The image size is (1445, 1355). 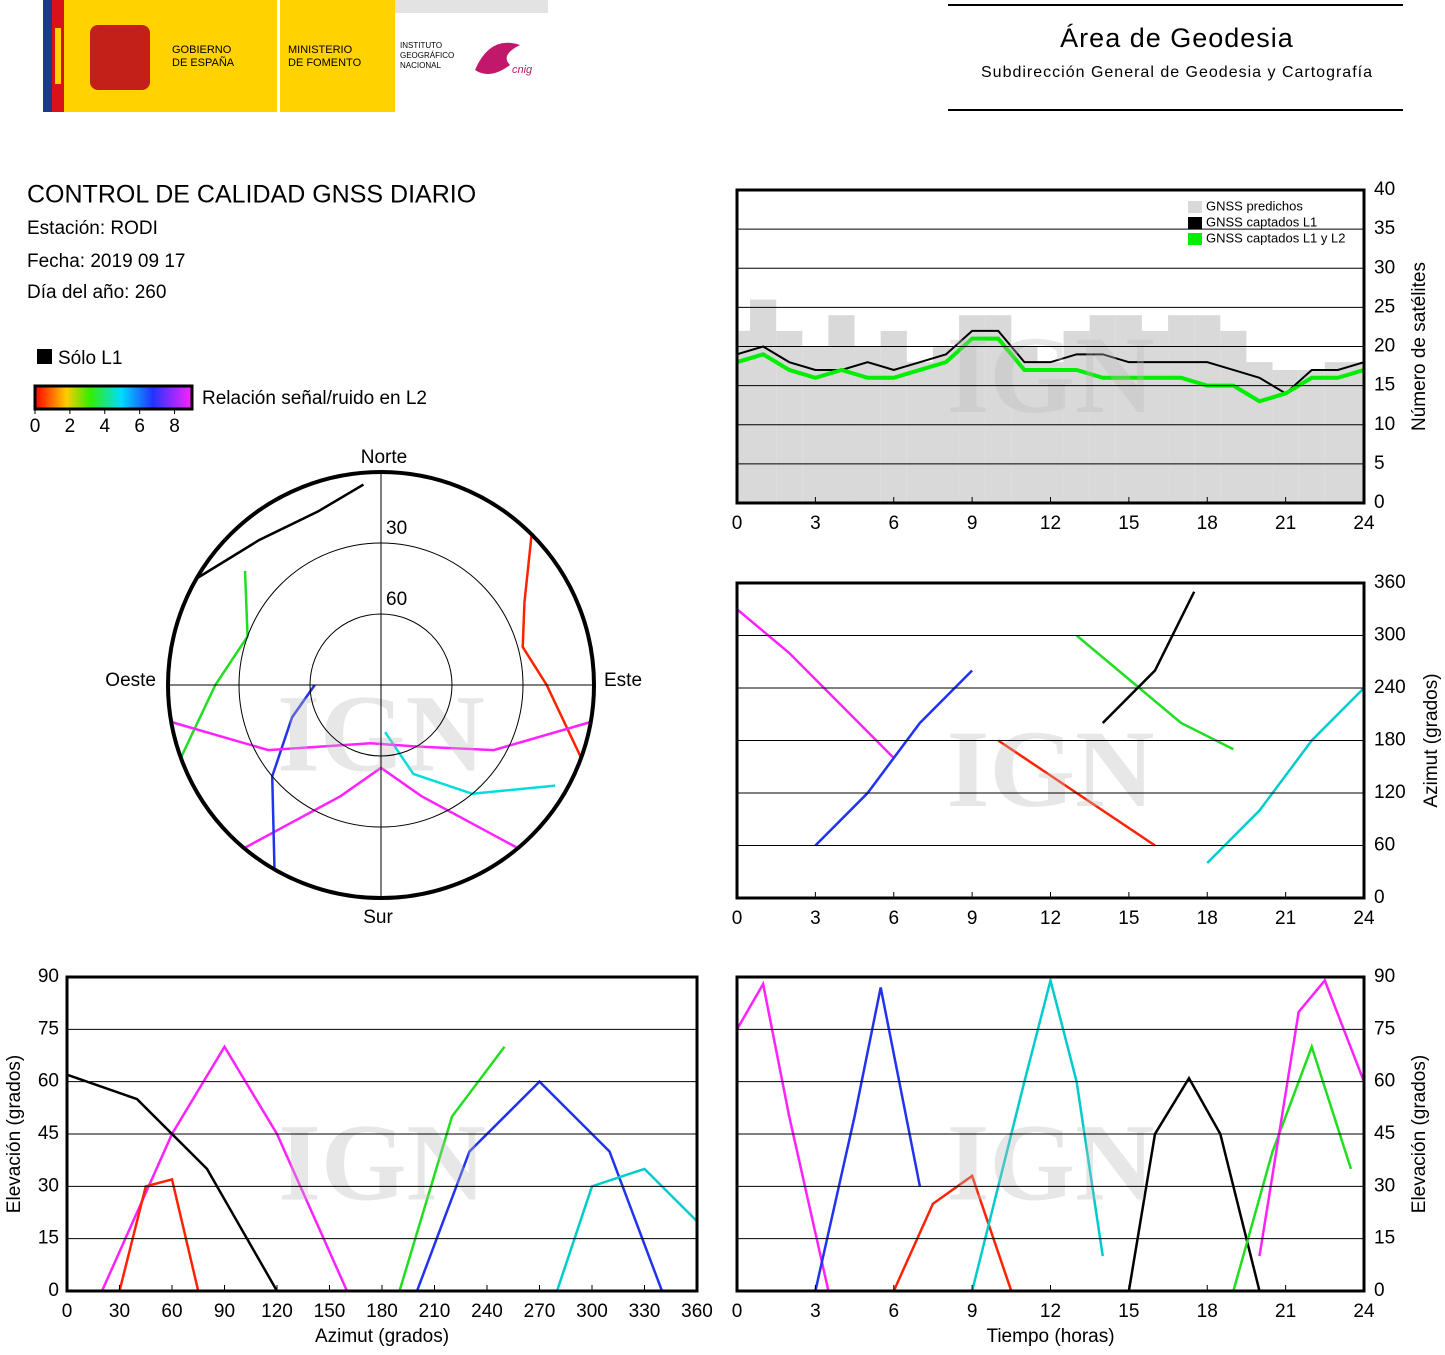 What do you see at coordinates (325, 63) in the screenshot?
I see `logo-text: DE FOMENTO` at bounding box center [325, 63].